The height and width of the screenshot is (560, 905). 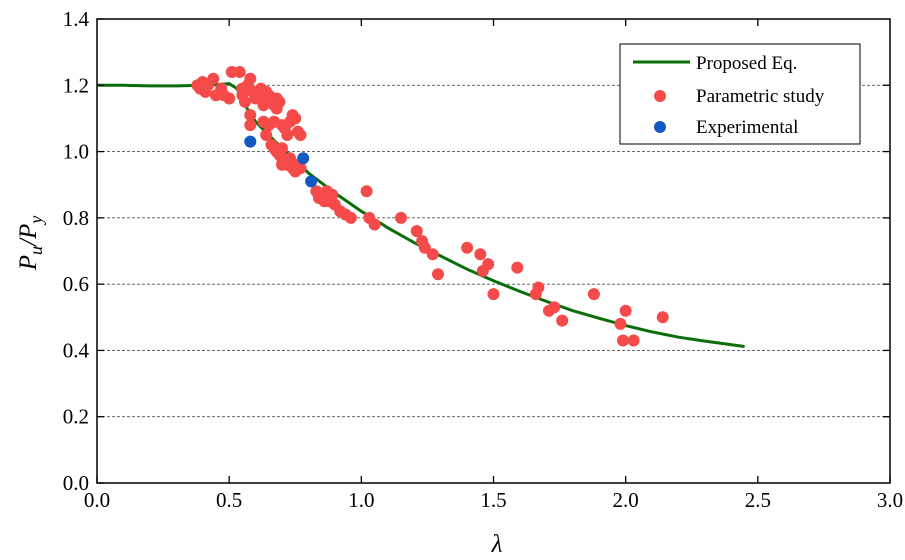 I want to click on y-axis-label-separator: /P, so click(x=28, y=236).